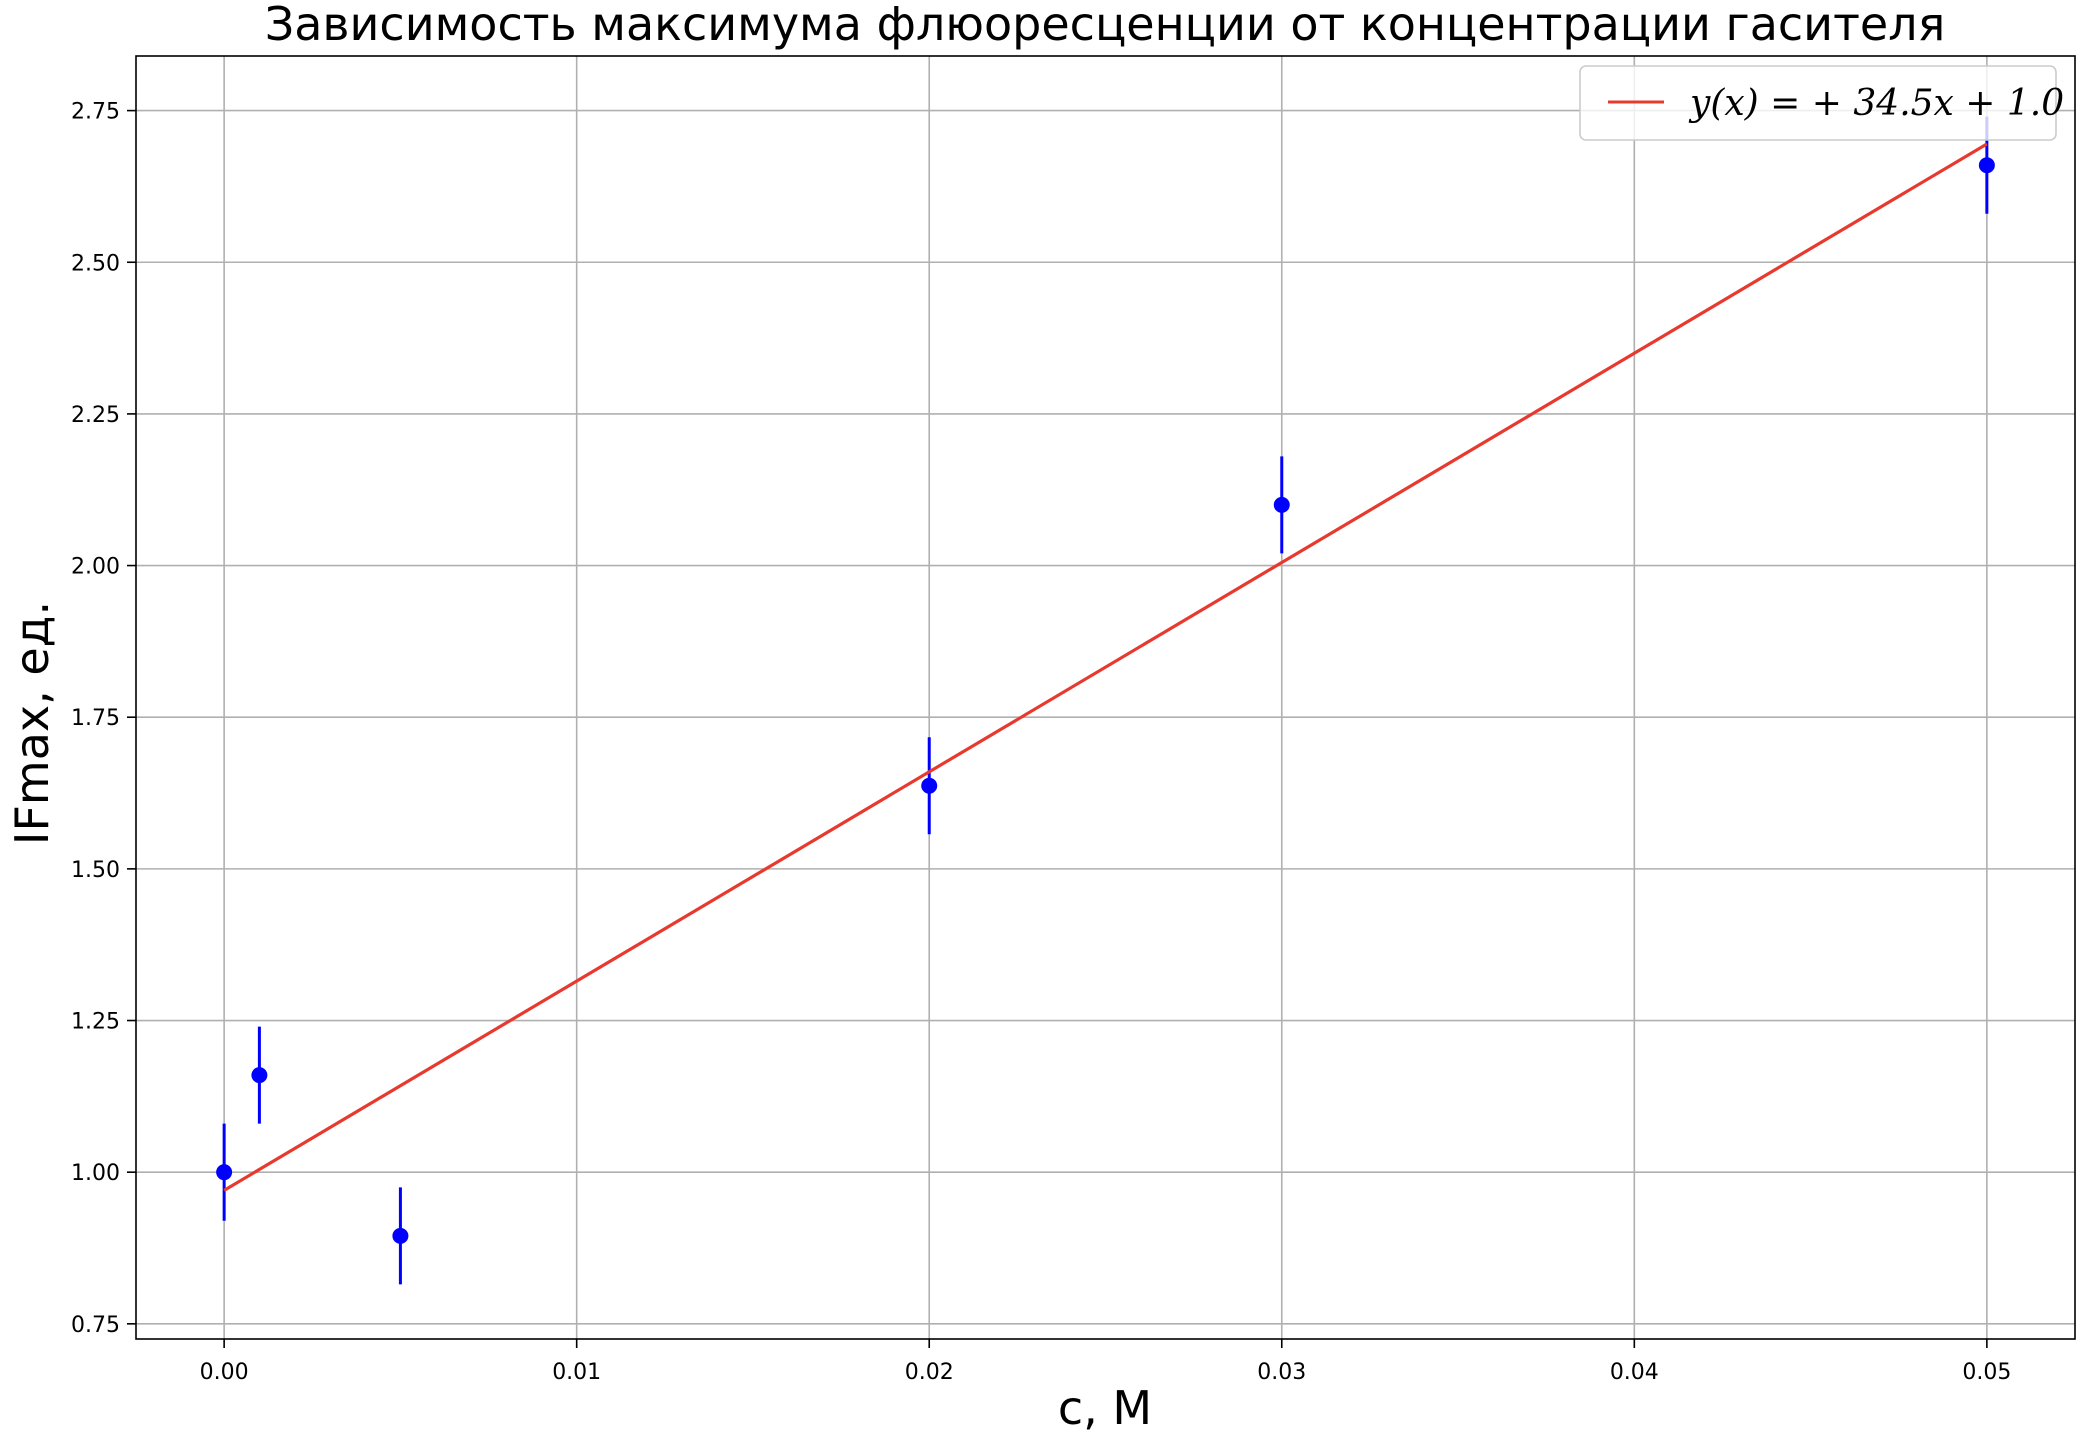 The image size is (2082, 1438). What do you see at coordinates (95, 1022) in the screenshot?
I see `y-tick-label: 1.25` at bounding box center [95, 1022].